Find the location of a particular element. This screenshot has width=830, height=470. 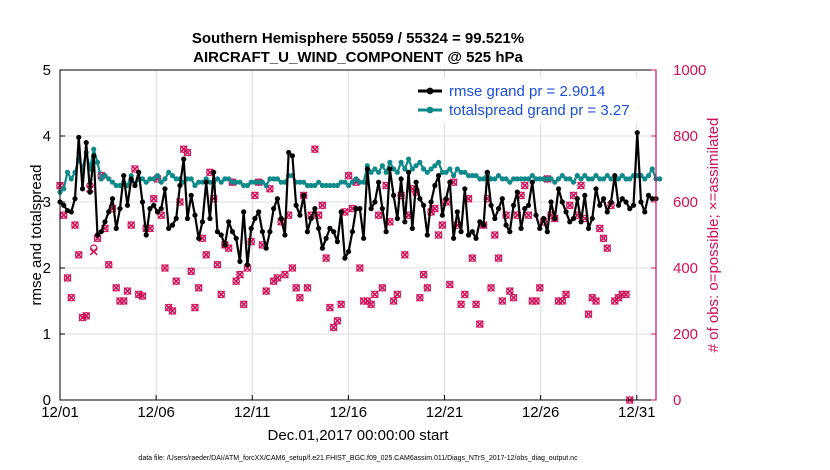

y2-tick-label: 1000 is located at coordinates (689, 70).